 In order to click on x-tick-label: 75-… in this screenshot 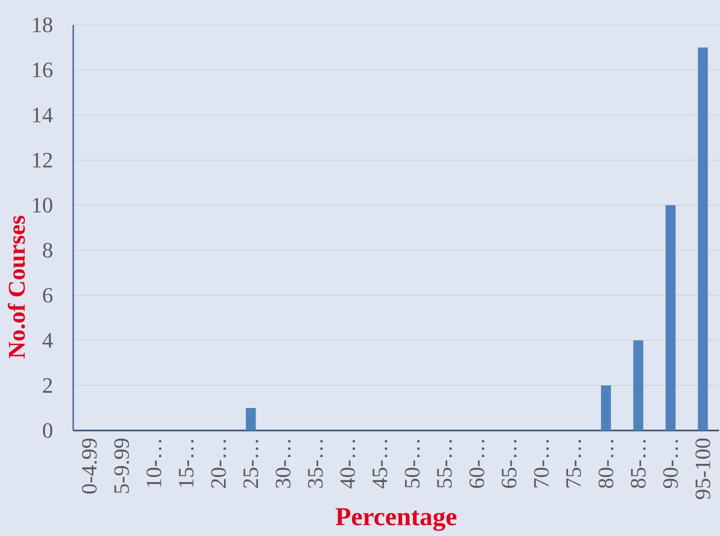, I will do `click(574, 464)`.